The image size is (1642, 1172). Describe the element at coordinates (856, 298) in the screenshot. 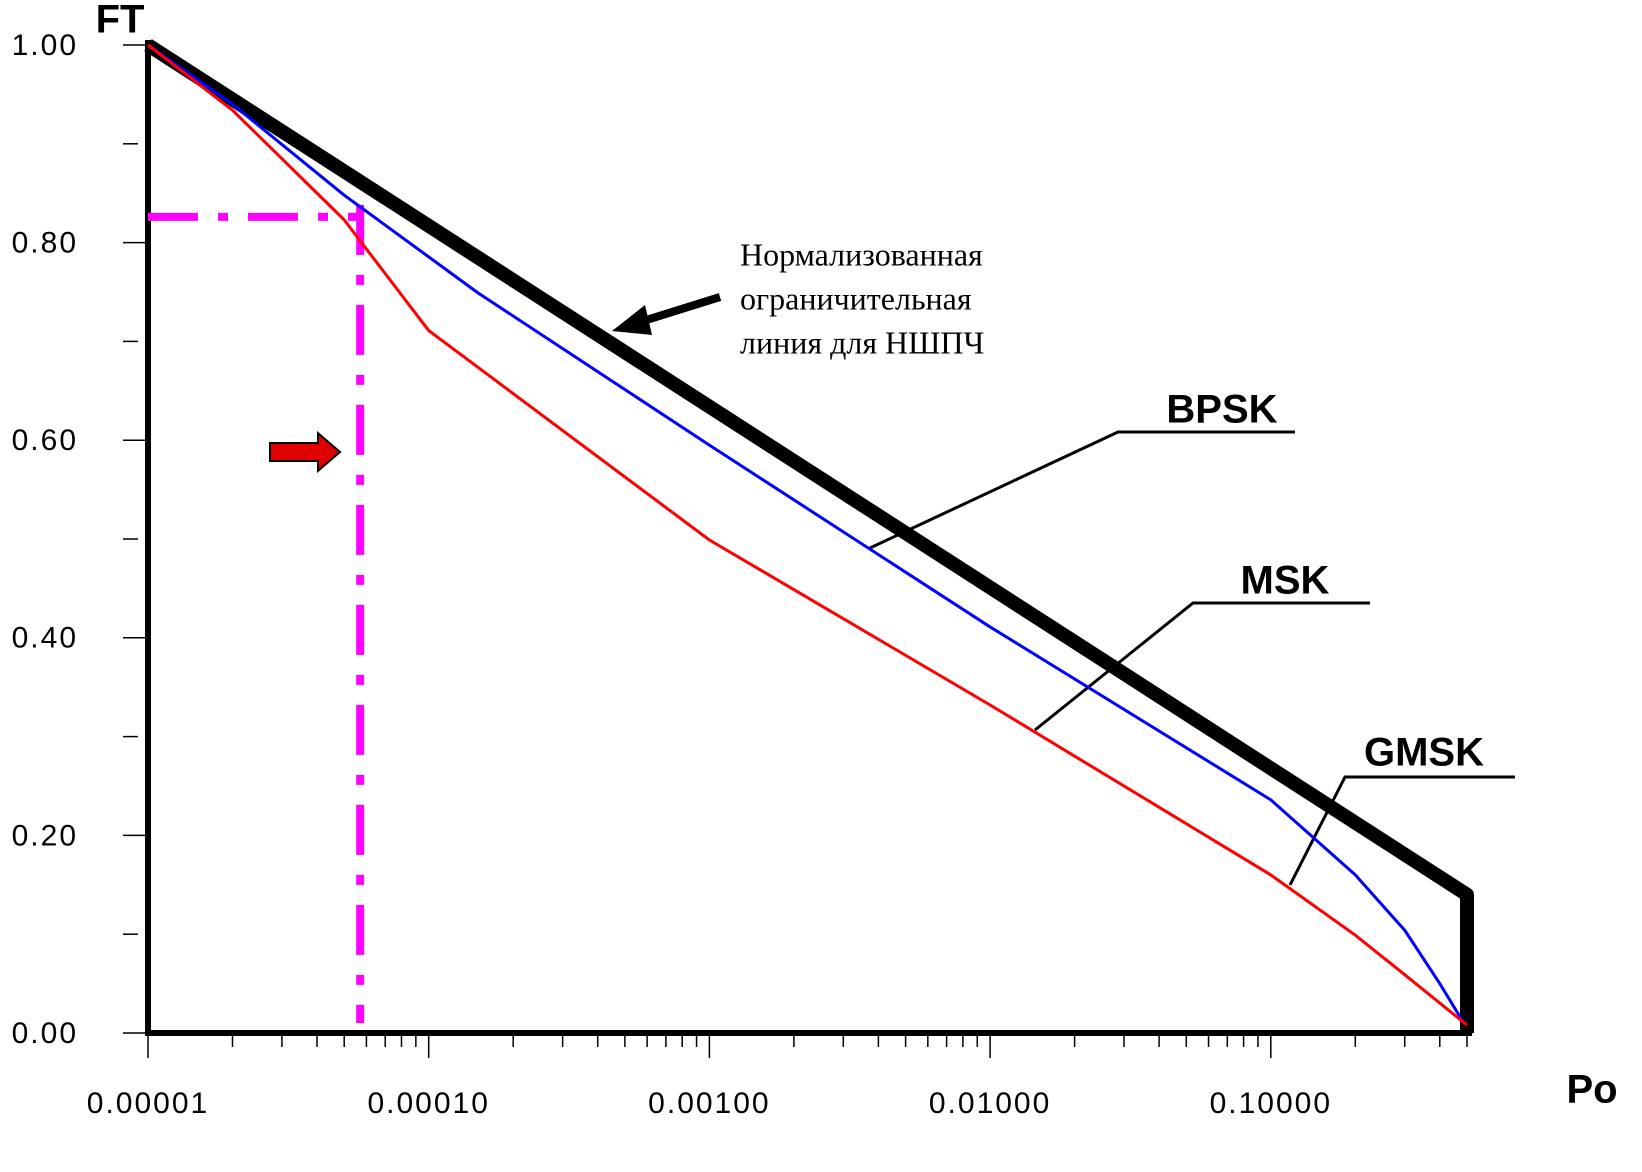

I see `note-line: ограничительная` at that location.